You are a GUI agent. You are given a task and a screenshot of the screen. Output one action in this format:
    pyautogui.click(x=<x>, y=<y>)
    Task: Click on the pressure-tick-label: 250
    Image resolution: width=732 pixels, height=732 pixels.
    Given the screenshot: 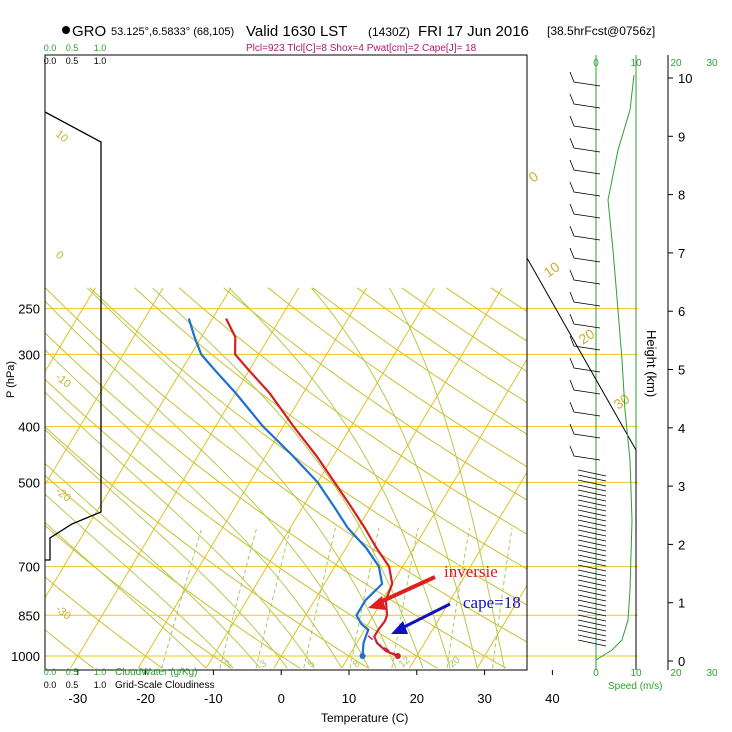 What is the action you would take?
    pyautogui.click(x=29, y=309)
    